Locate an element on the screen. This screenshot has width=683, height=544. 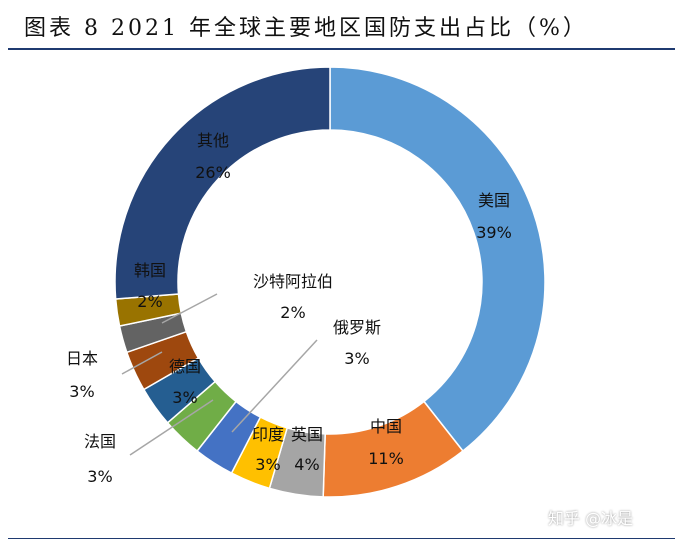
slice-8-value-label: 2% is located at coordinates (292, 312).